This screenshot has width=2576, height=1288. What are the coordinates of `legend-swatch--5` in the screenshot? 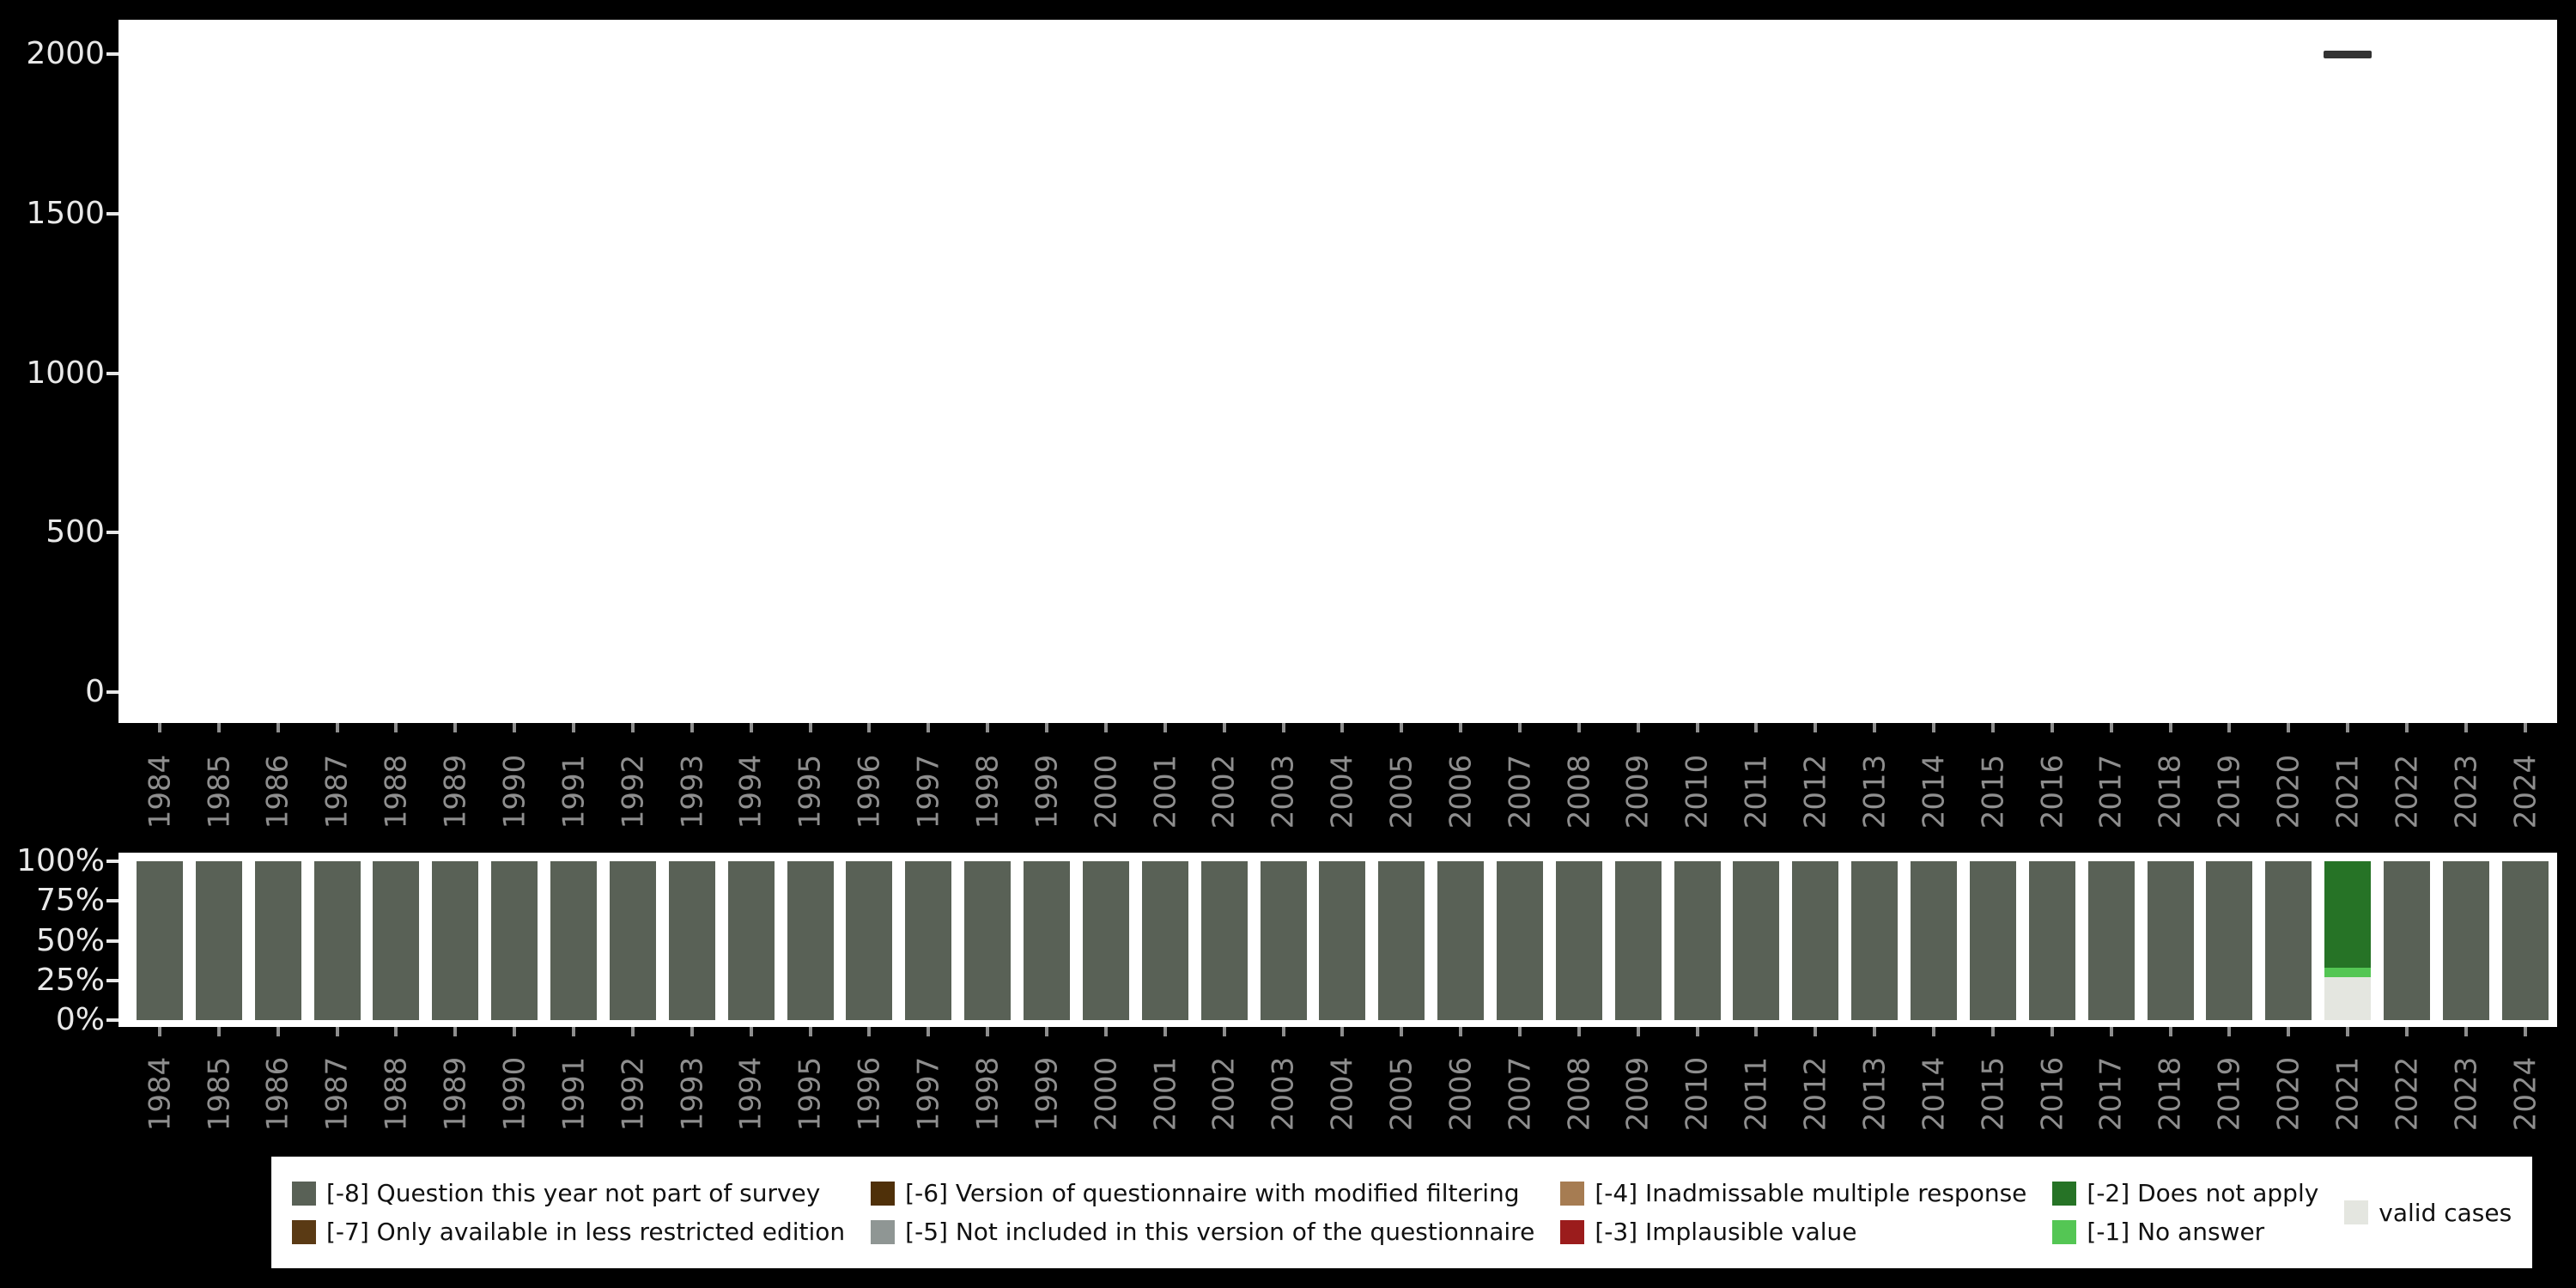 It's located at (884, 1232).